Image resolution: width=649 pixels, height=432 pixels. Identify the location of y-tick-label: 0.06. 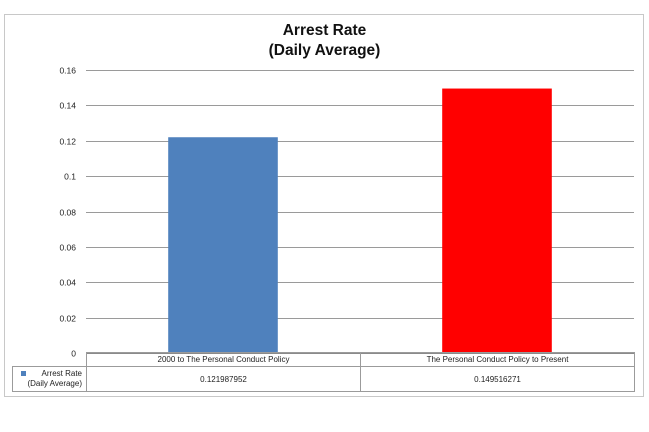
(67, 248).